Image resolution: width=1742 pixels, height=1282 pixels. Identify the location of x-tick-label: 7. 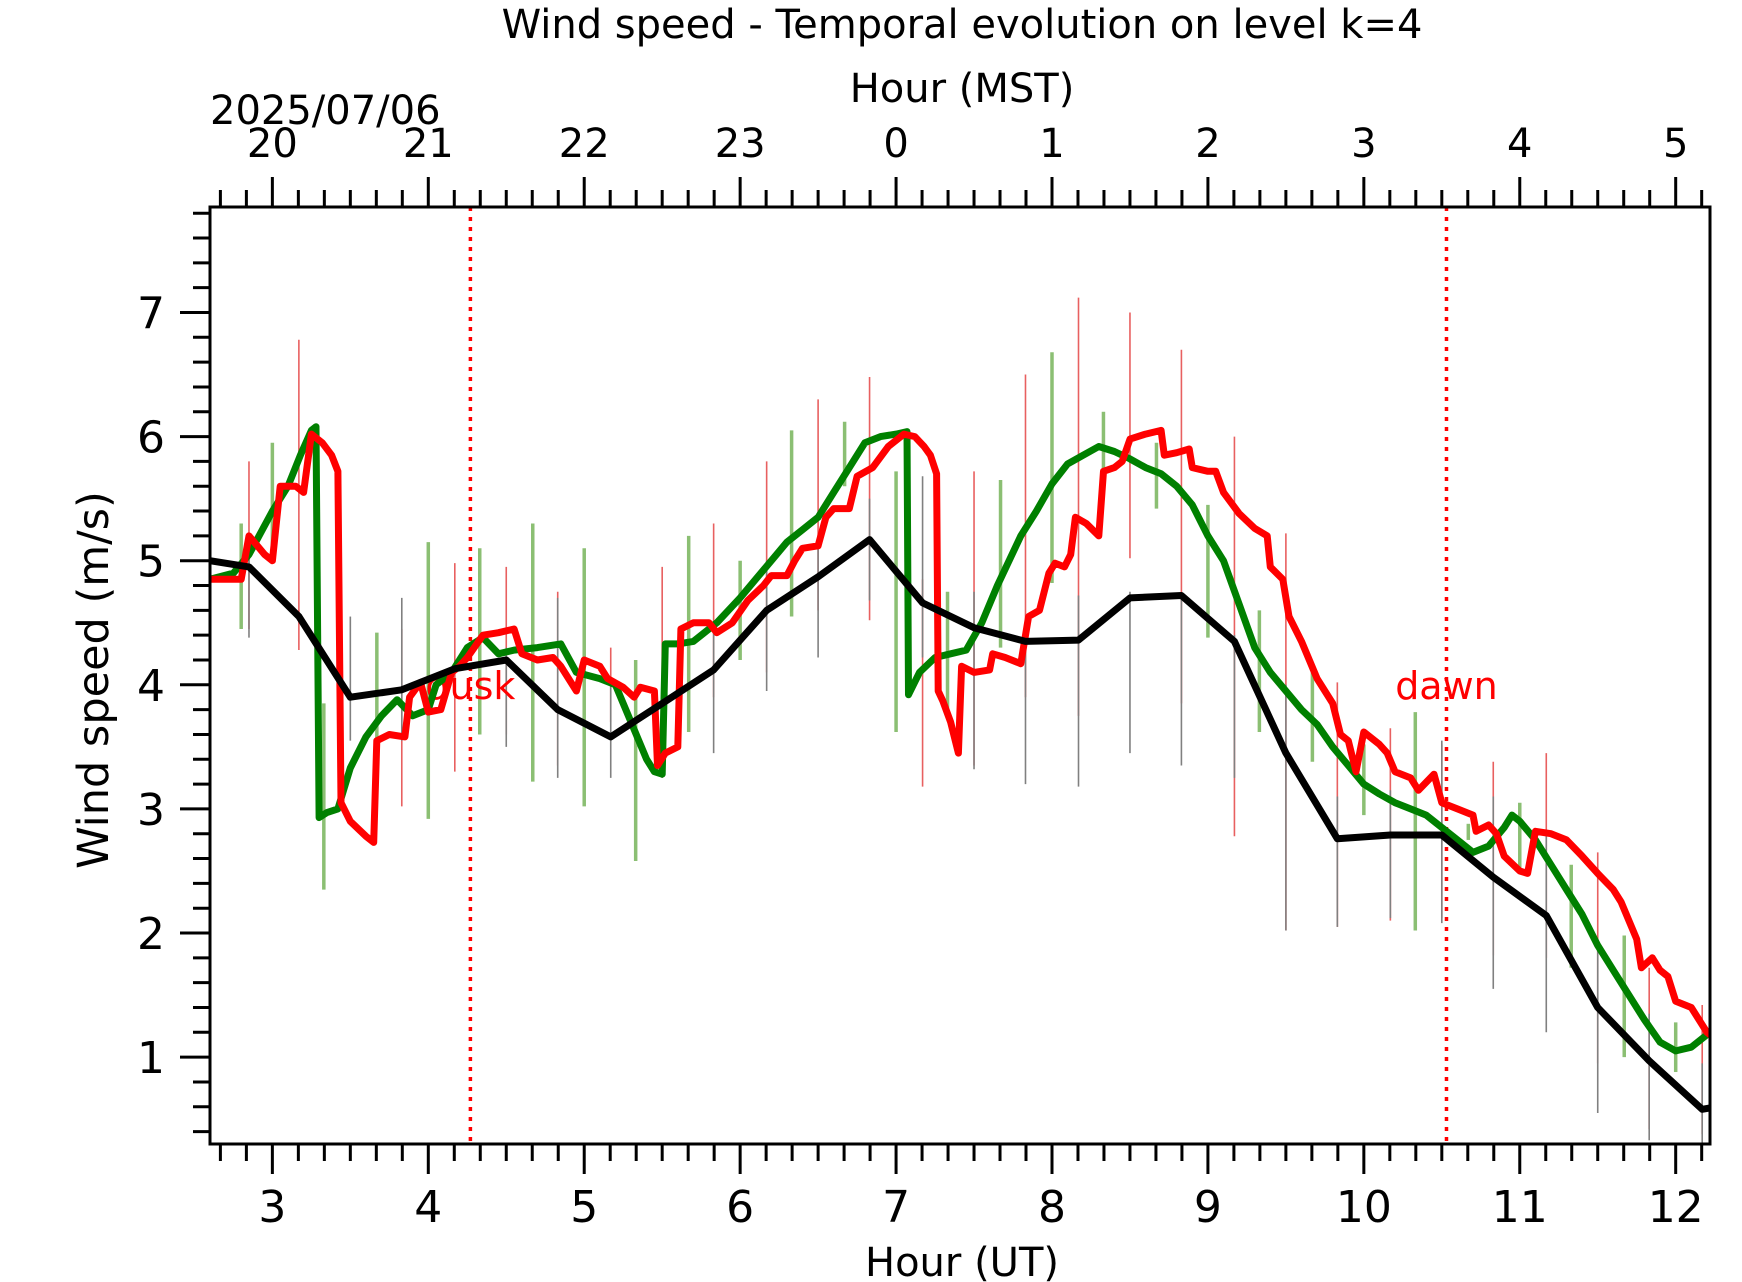
(896, 1207).